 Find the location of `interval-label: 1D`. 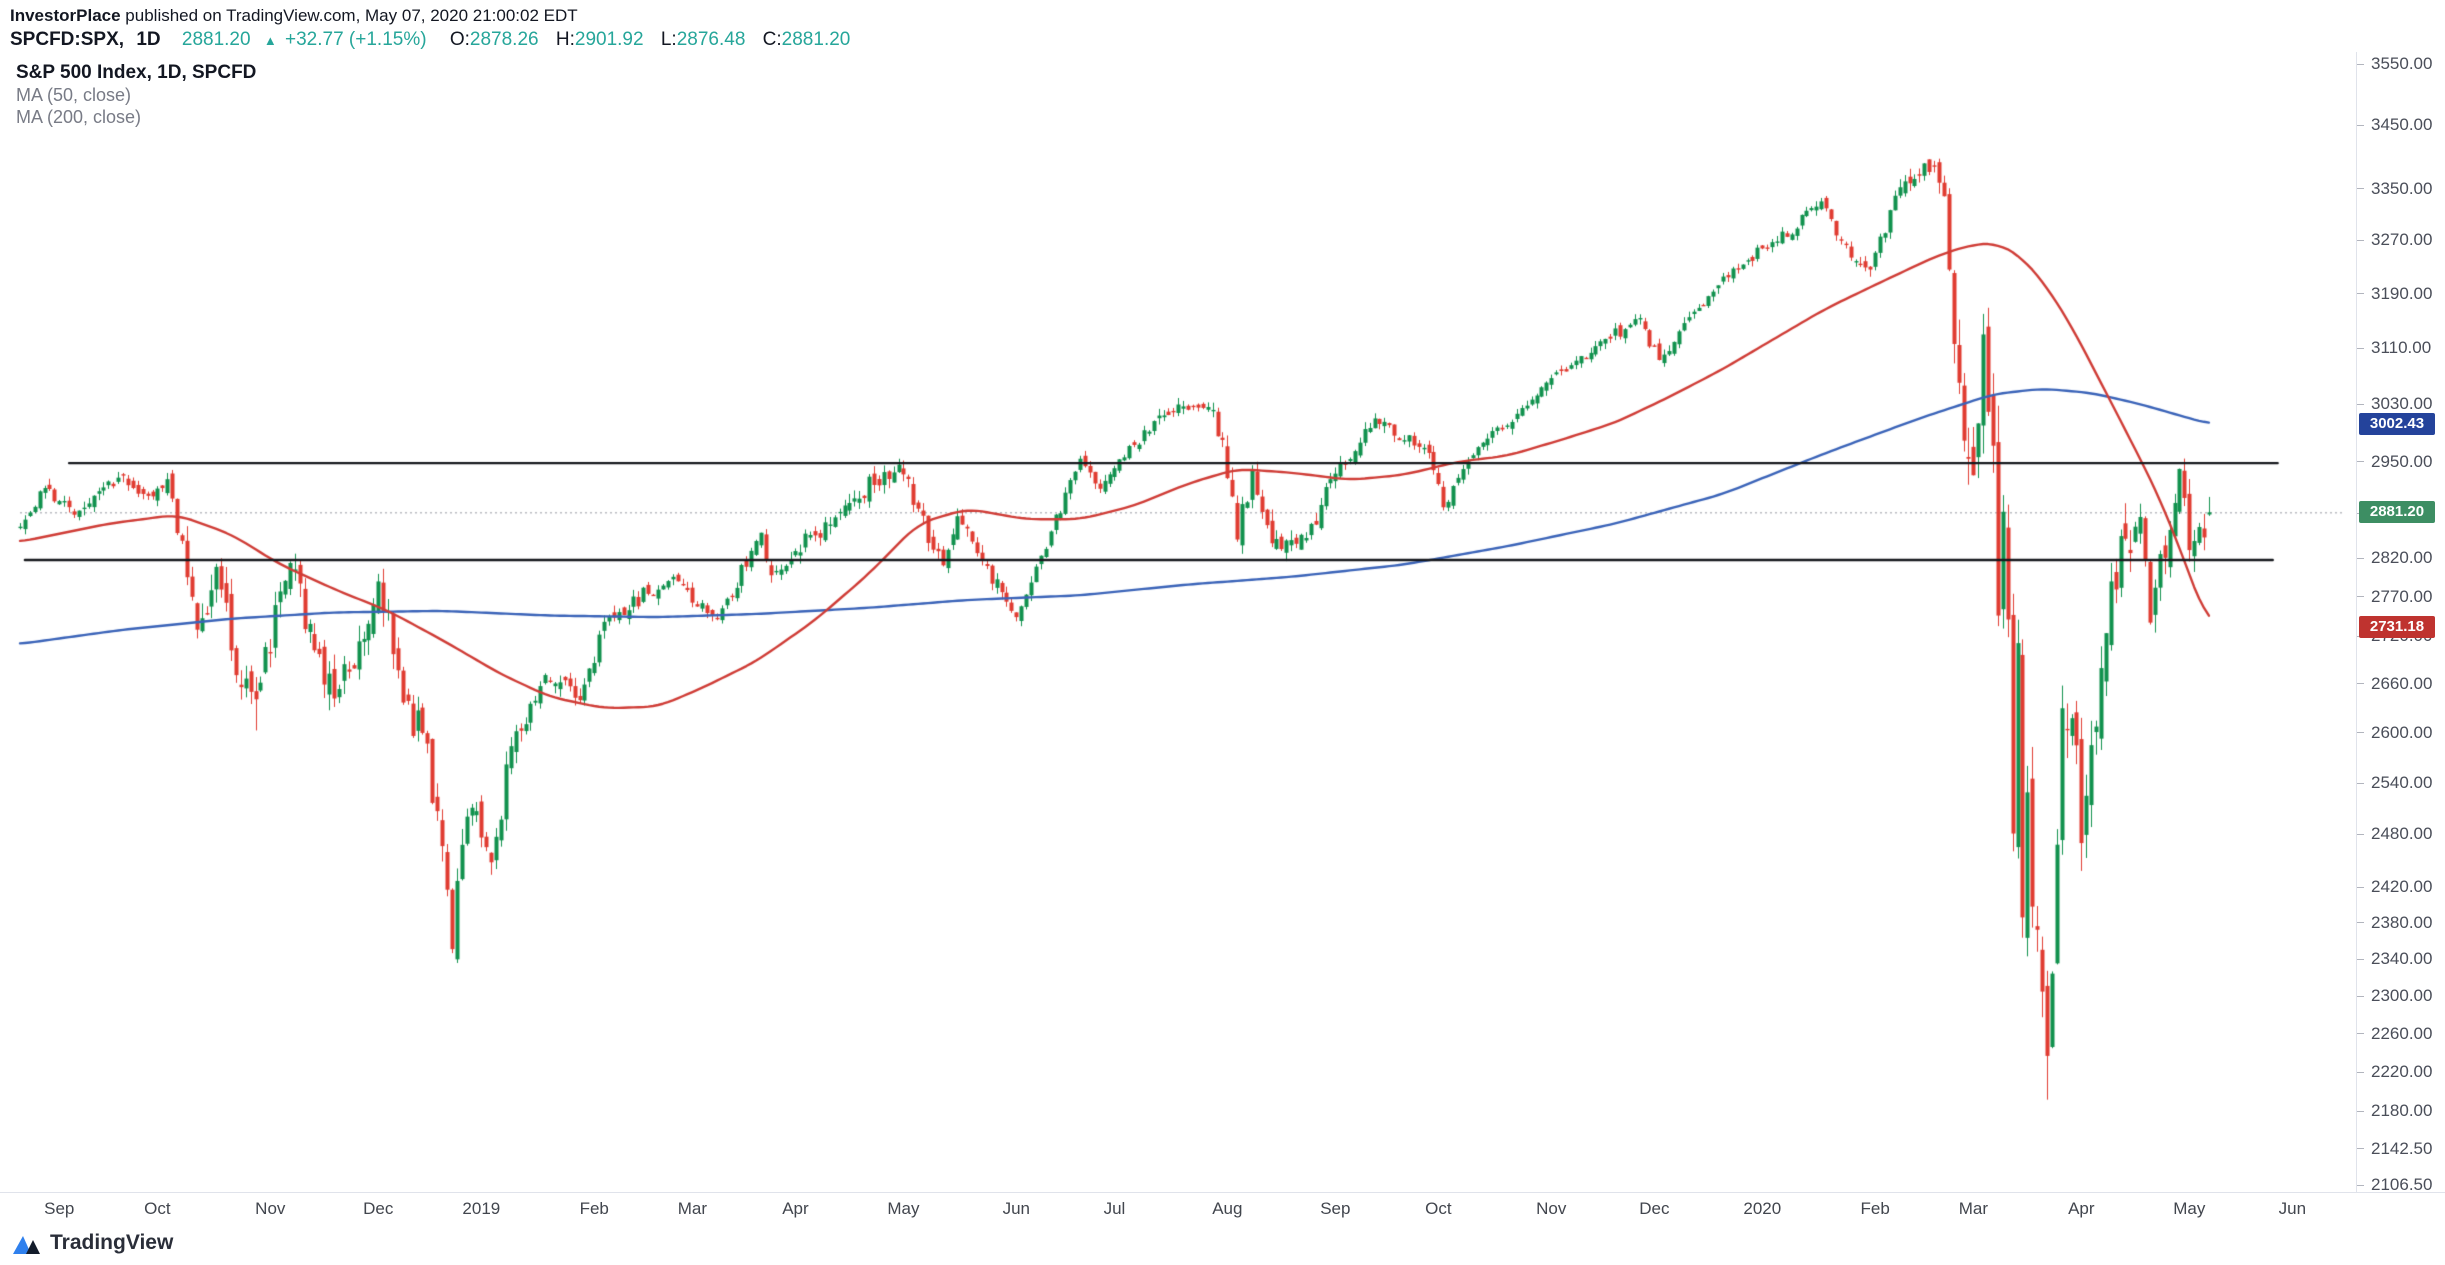

interval-label: 1D is located at coordinates (148, 39).